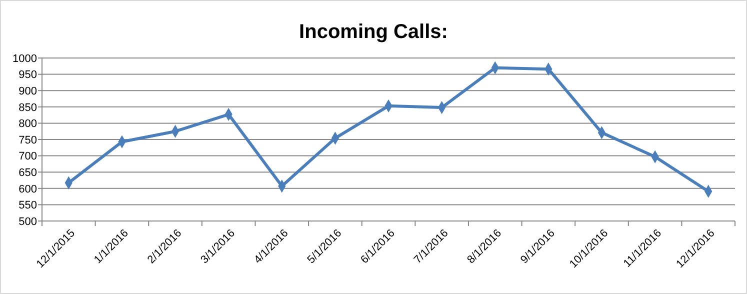  I want to click on y-tick-label: 800, so click(27, 124).